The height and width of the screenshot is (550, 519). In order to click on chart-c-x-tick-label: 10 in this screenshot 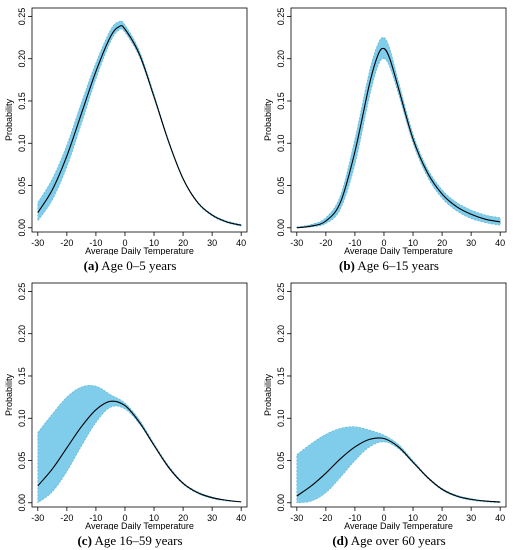, I will do `click(154, 518)`.